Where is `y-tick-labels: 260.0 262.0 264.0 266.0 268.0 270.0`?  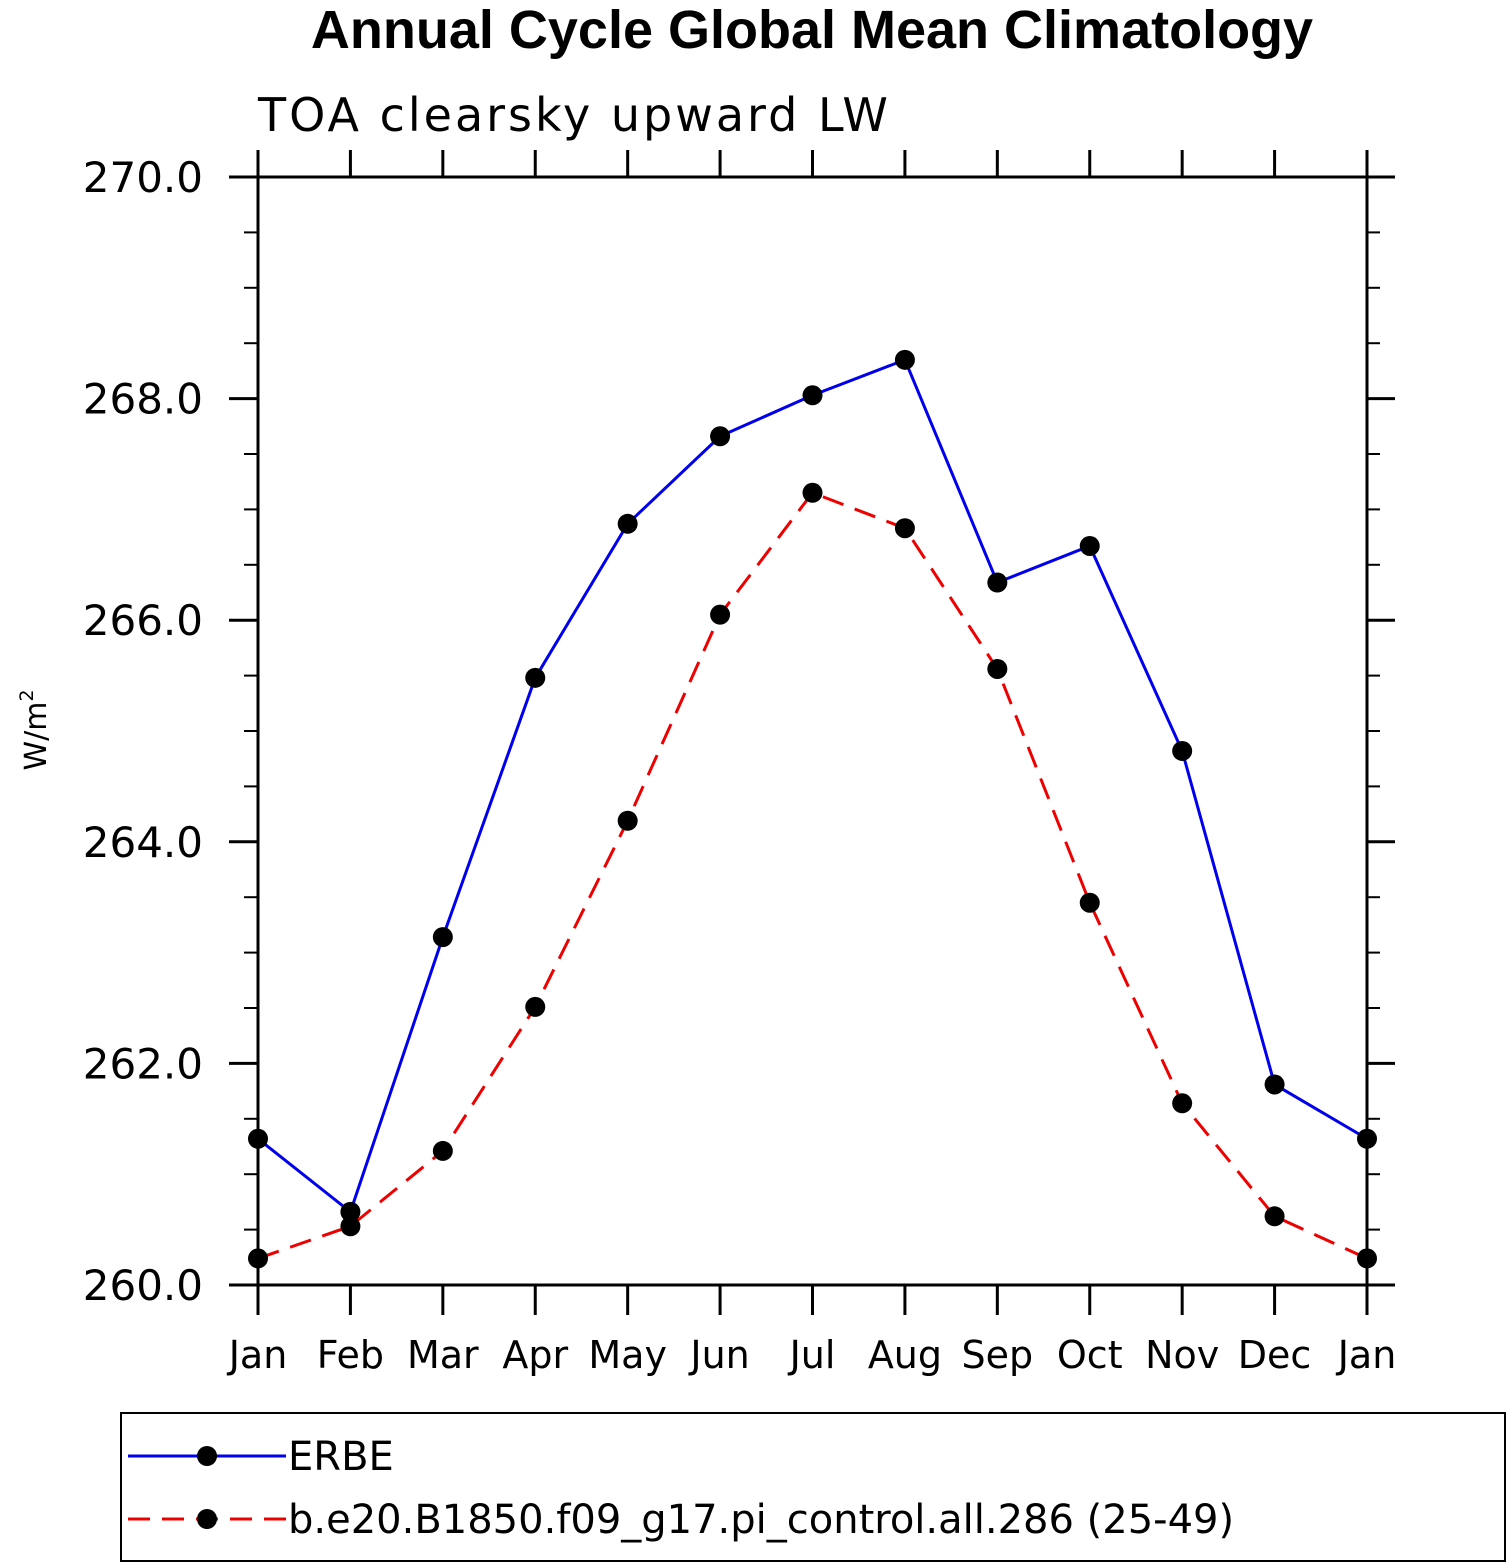 y-tick-labels: 260.0 262.0 264.0 266.0 268.0 270.0 is located at coordinates (143, 731).